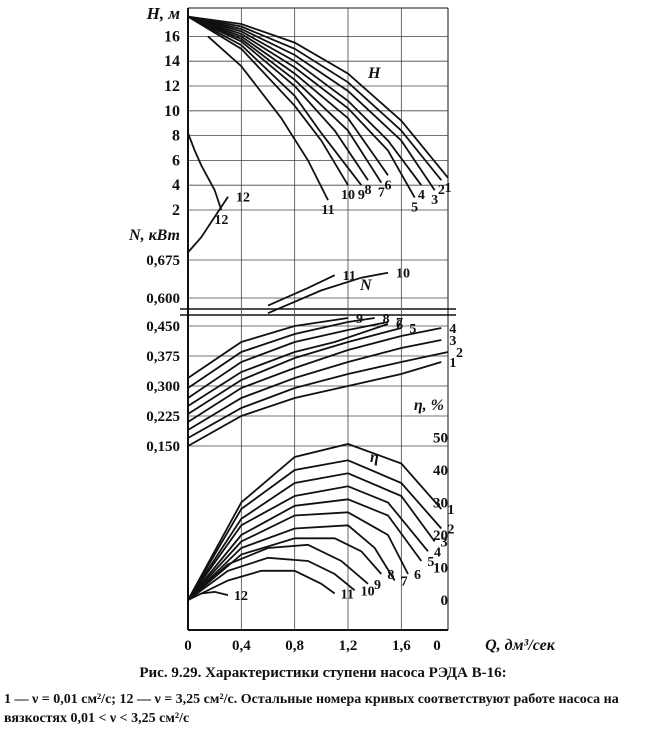 The image size is (646, 754). What do you see at coordinates (440, 439) in the screenshot?
I see `efficiency-tick-label: 50` at bounding box center [440, 439].